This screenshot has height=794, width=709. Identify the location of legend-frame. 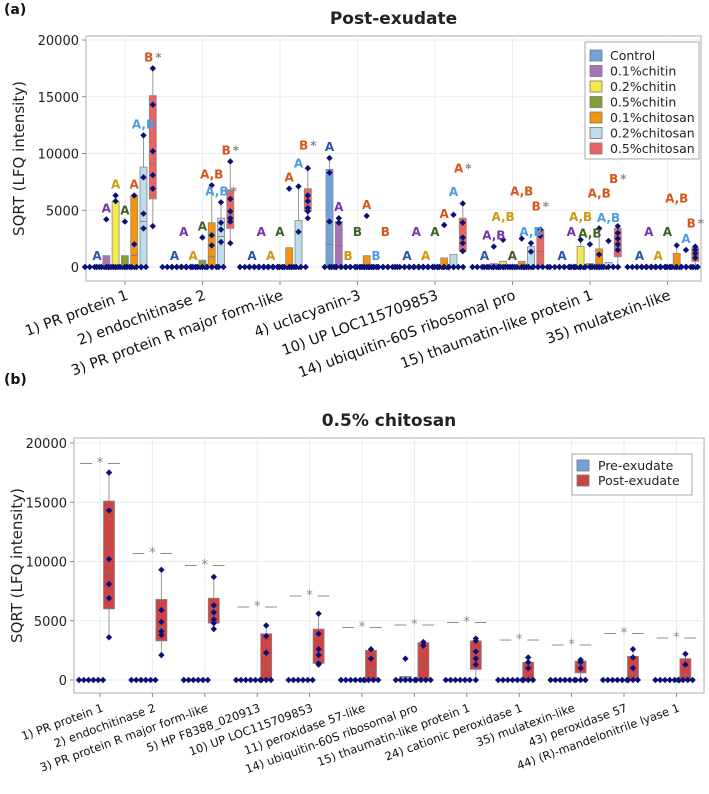
(642, 100).